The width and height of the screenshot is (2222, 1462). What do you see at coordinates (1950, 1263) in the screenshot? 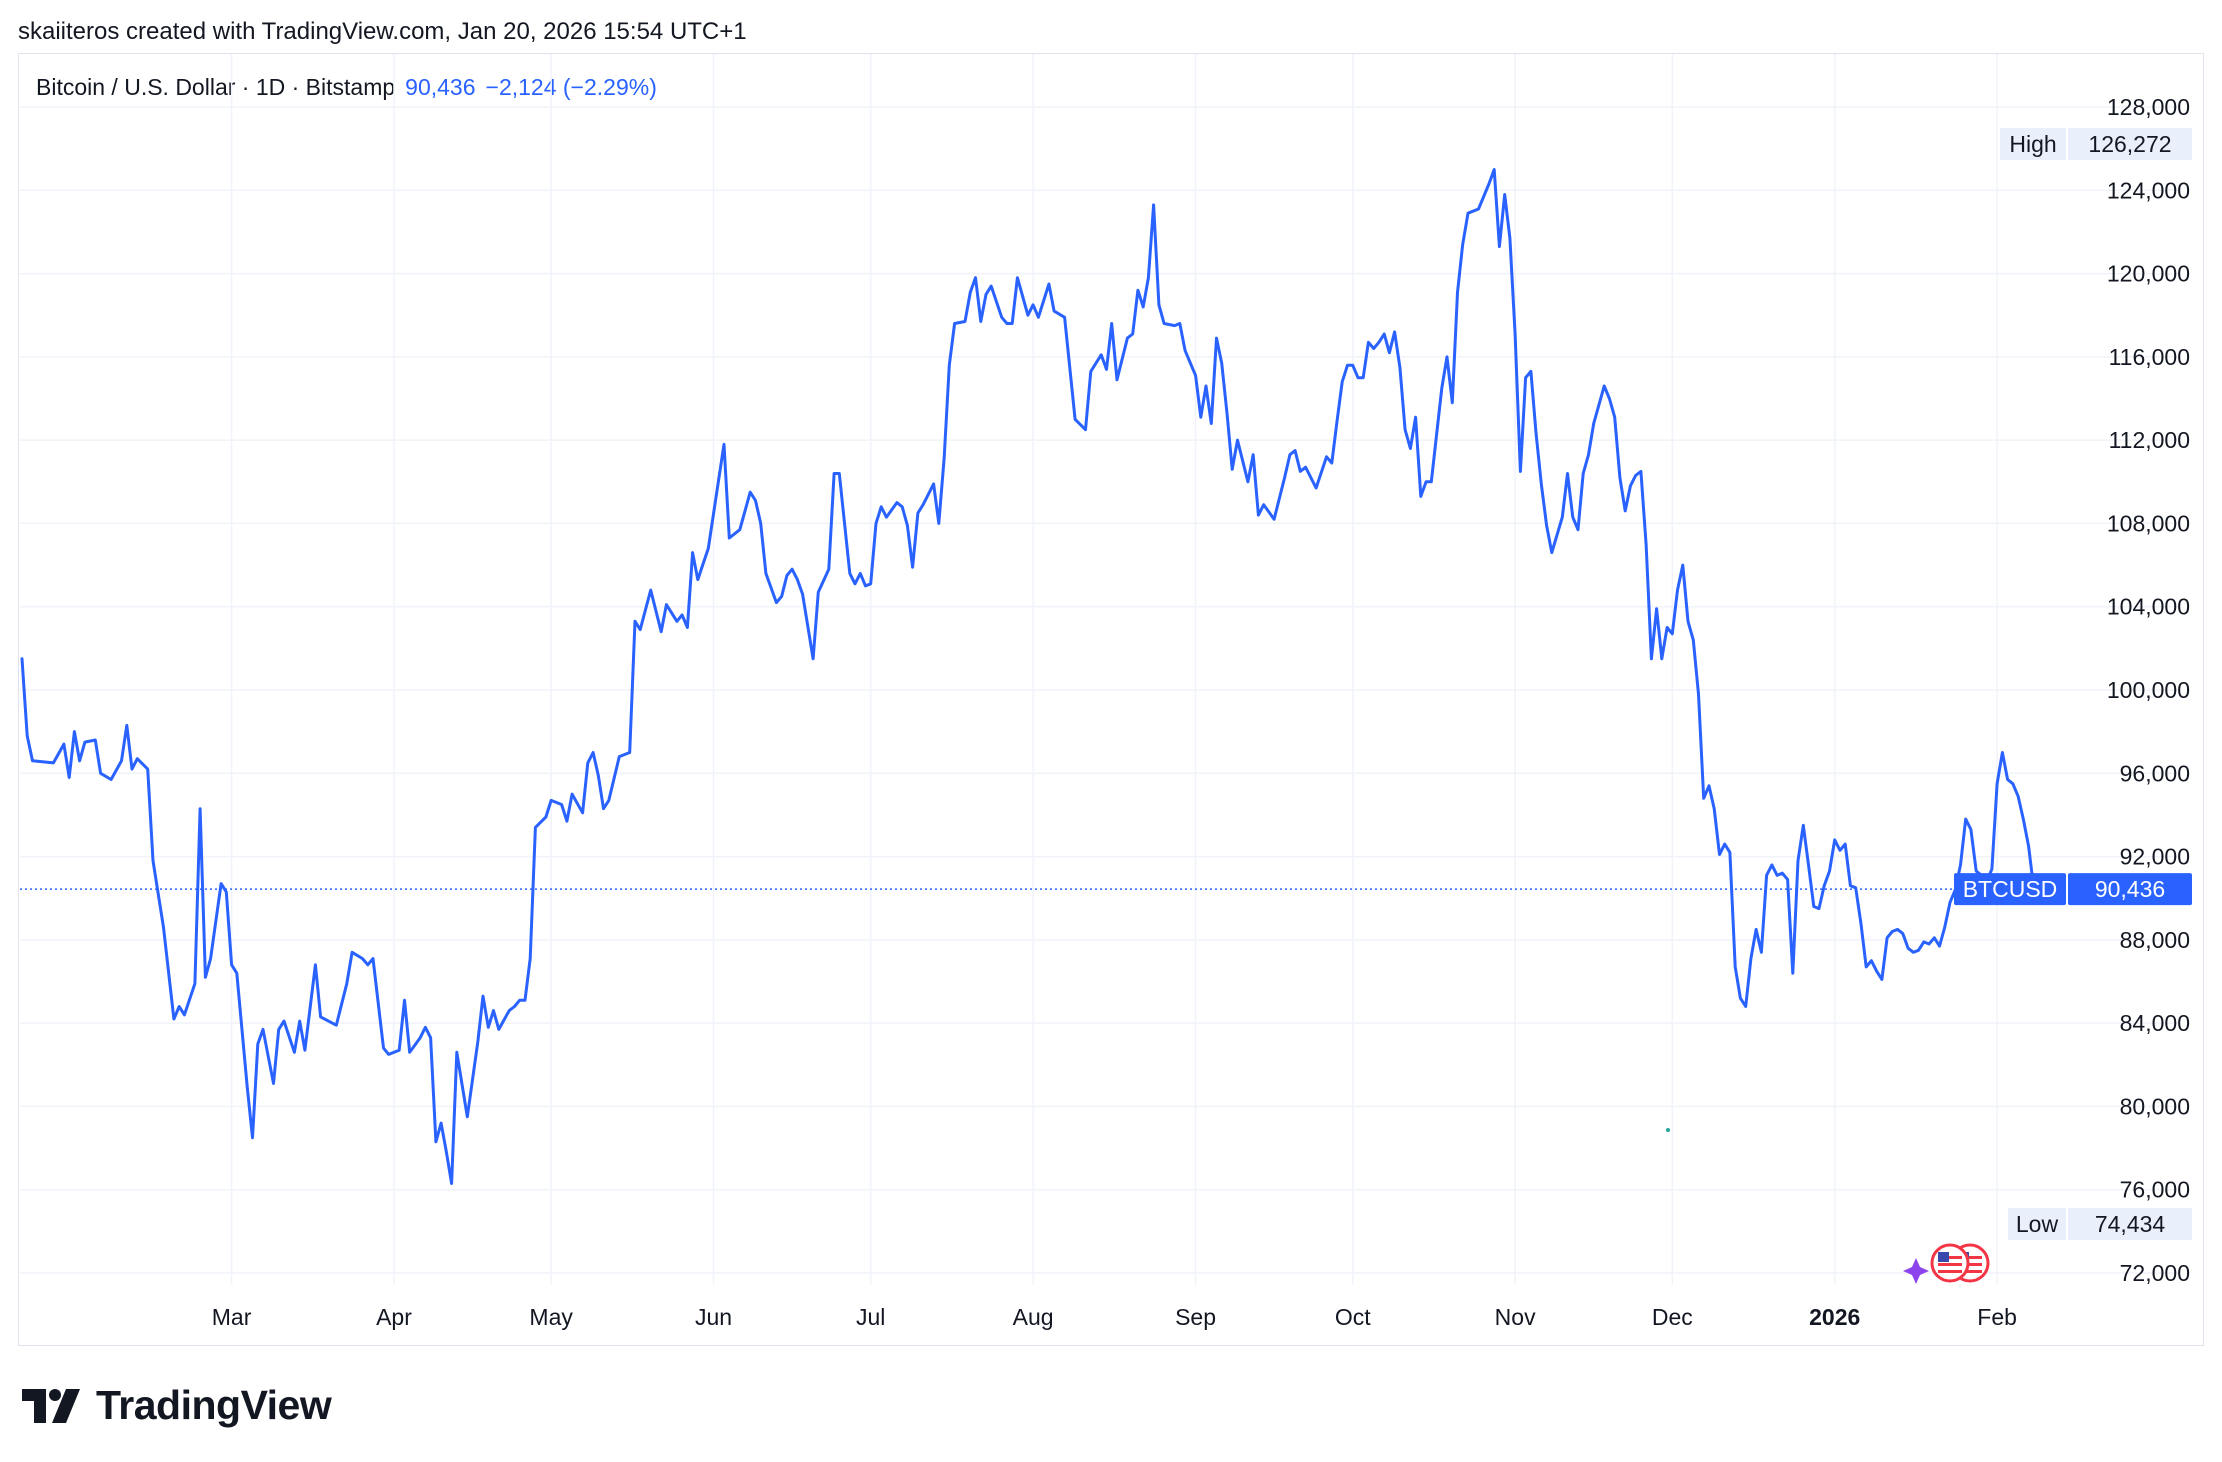
I see `us-flag-event-icon` at bounding box center [1950, 1263].